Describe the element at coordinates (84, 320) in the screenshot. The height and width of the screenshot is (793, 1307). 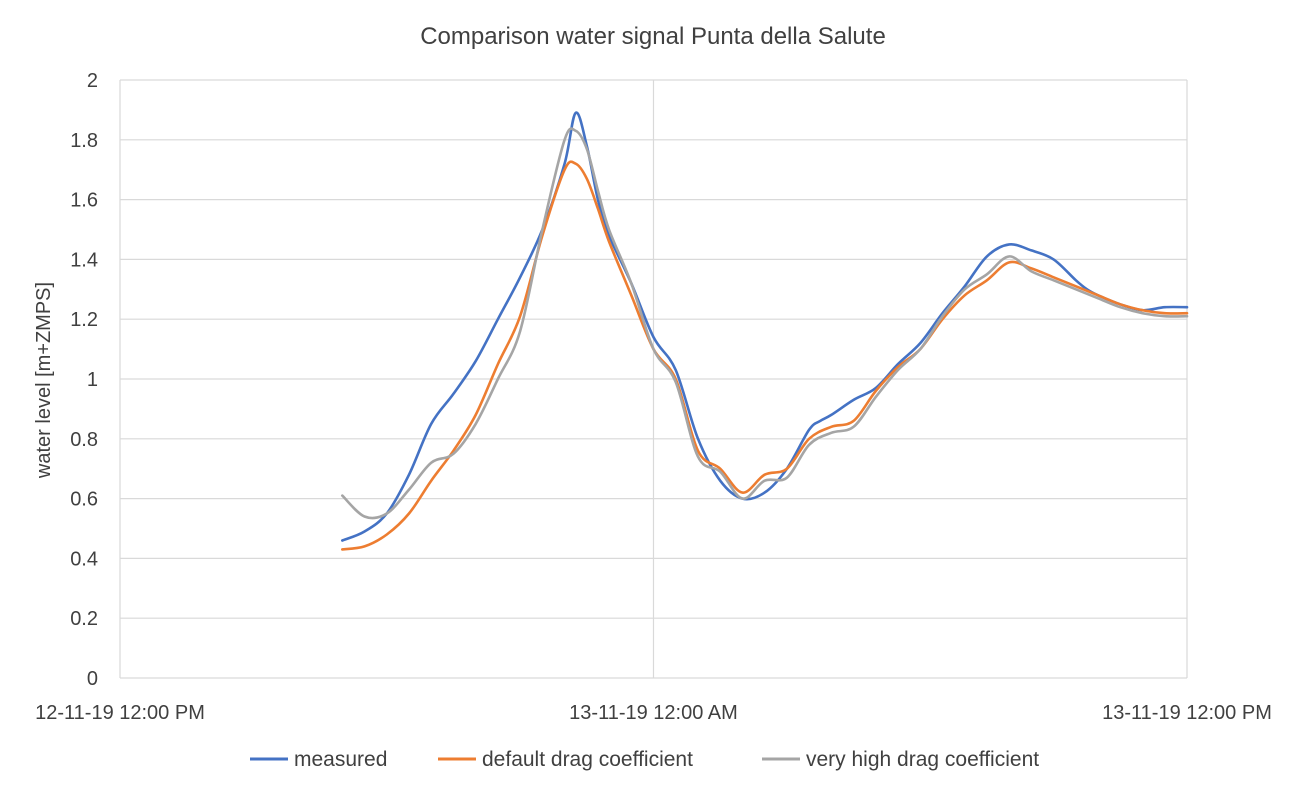
I see `y-tick-label: 1.2` at that location.